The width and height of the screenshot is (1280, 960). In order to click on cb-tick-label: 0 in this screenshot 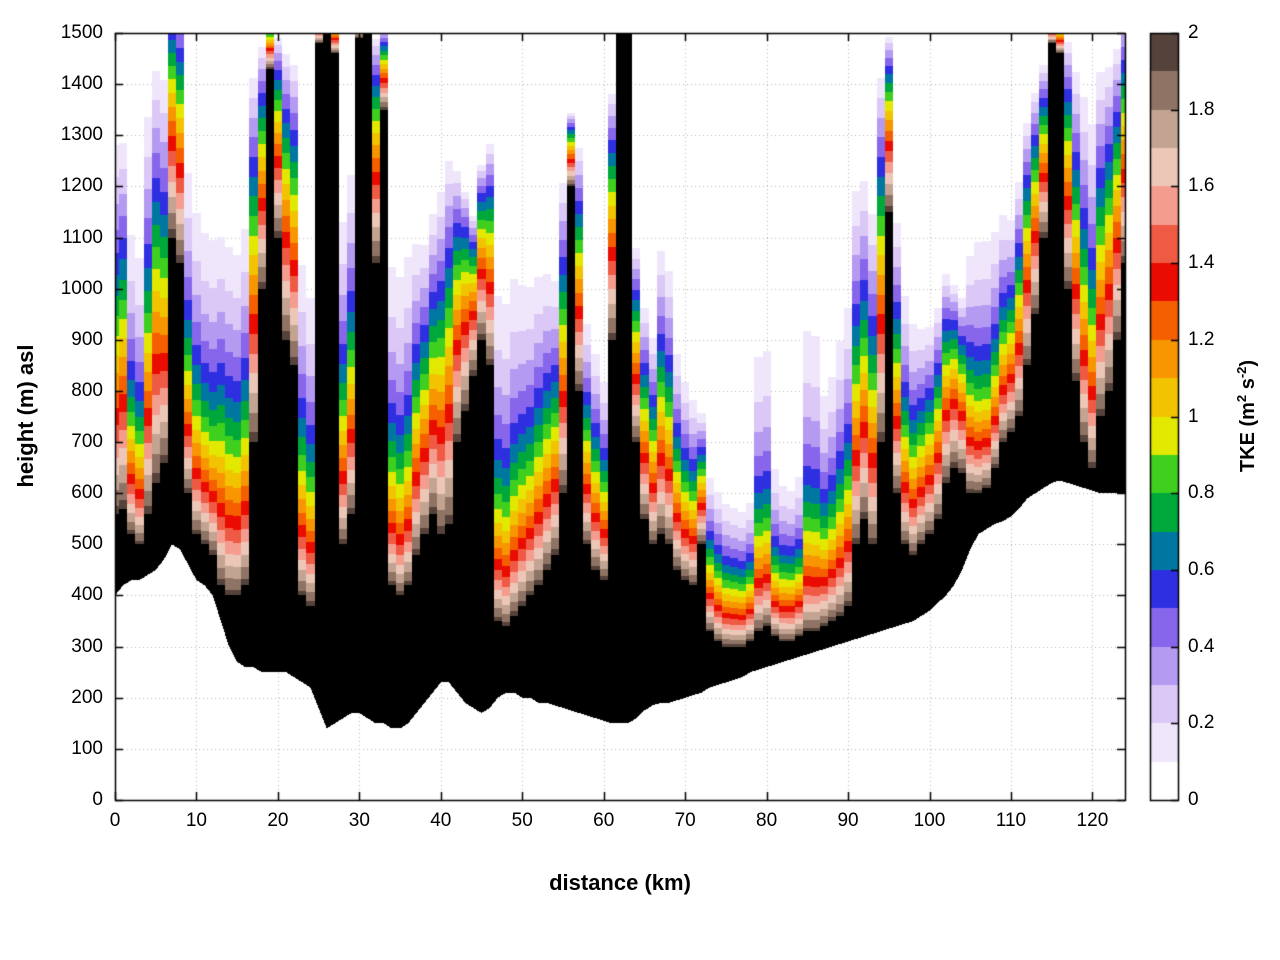, I will do `click(1193, 799)`.